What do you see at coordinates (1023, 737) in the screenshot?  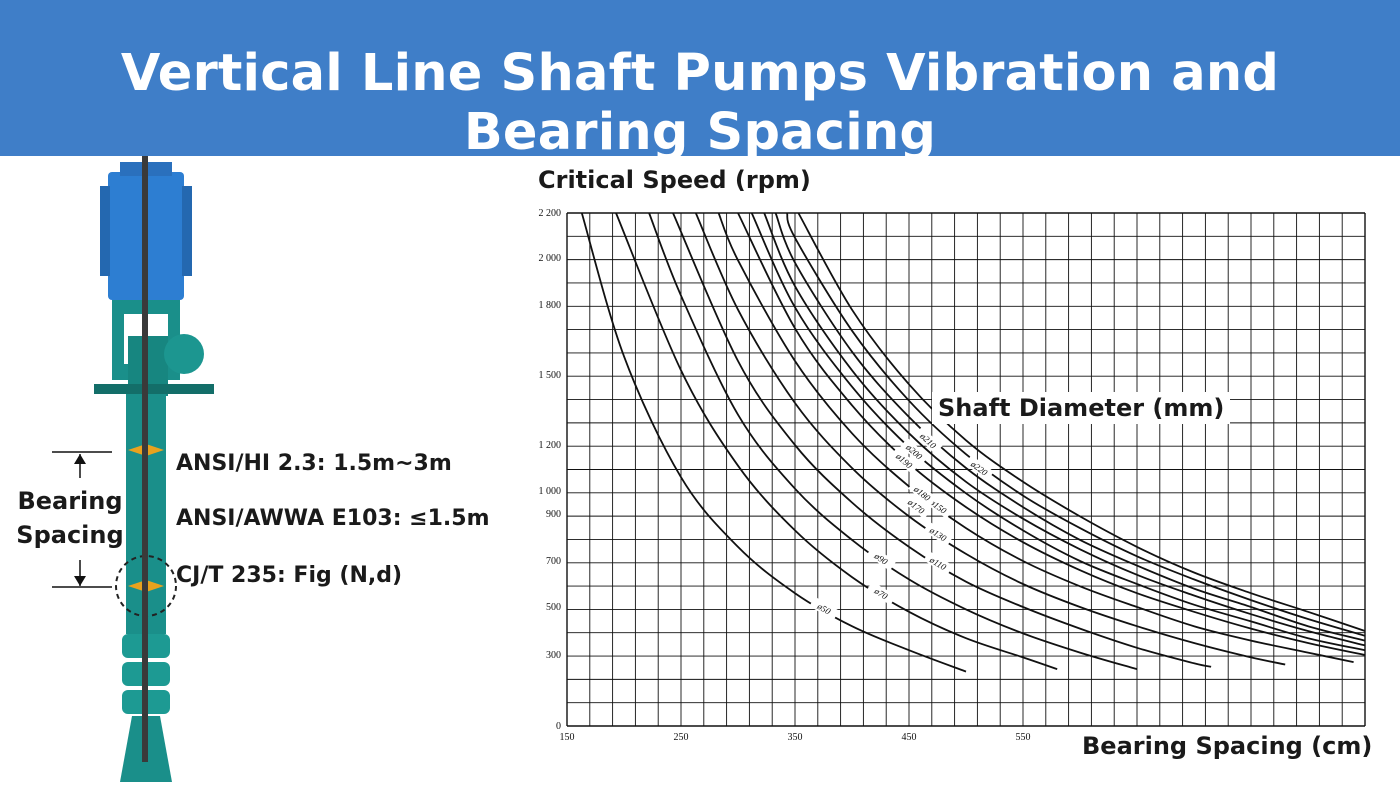 I see `x-tick-label: 550` at bounding box center [1023, 737].